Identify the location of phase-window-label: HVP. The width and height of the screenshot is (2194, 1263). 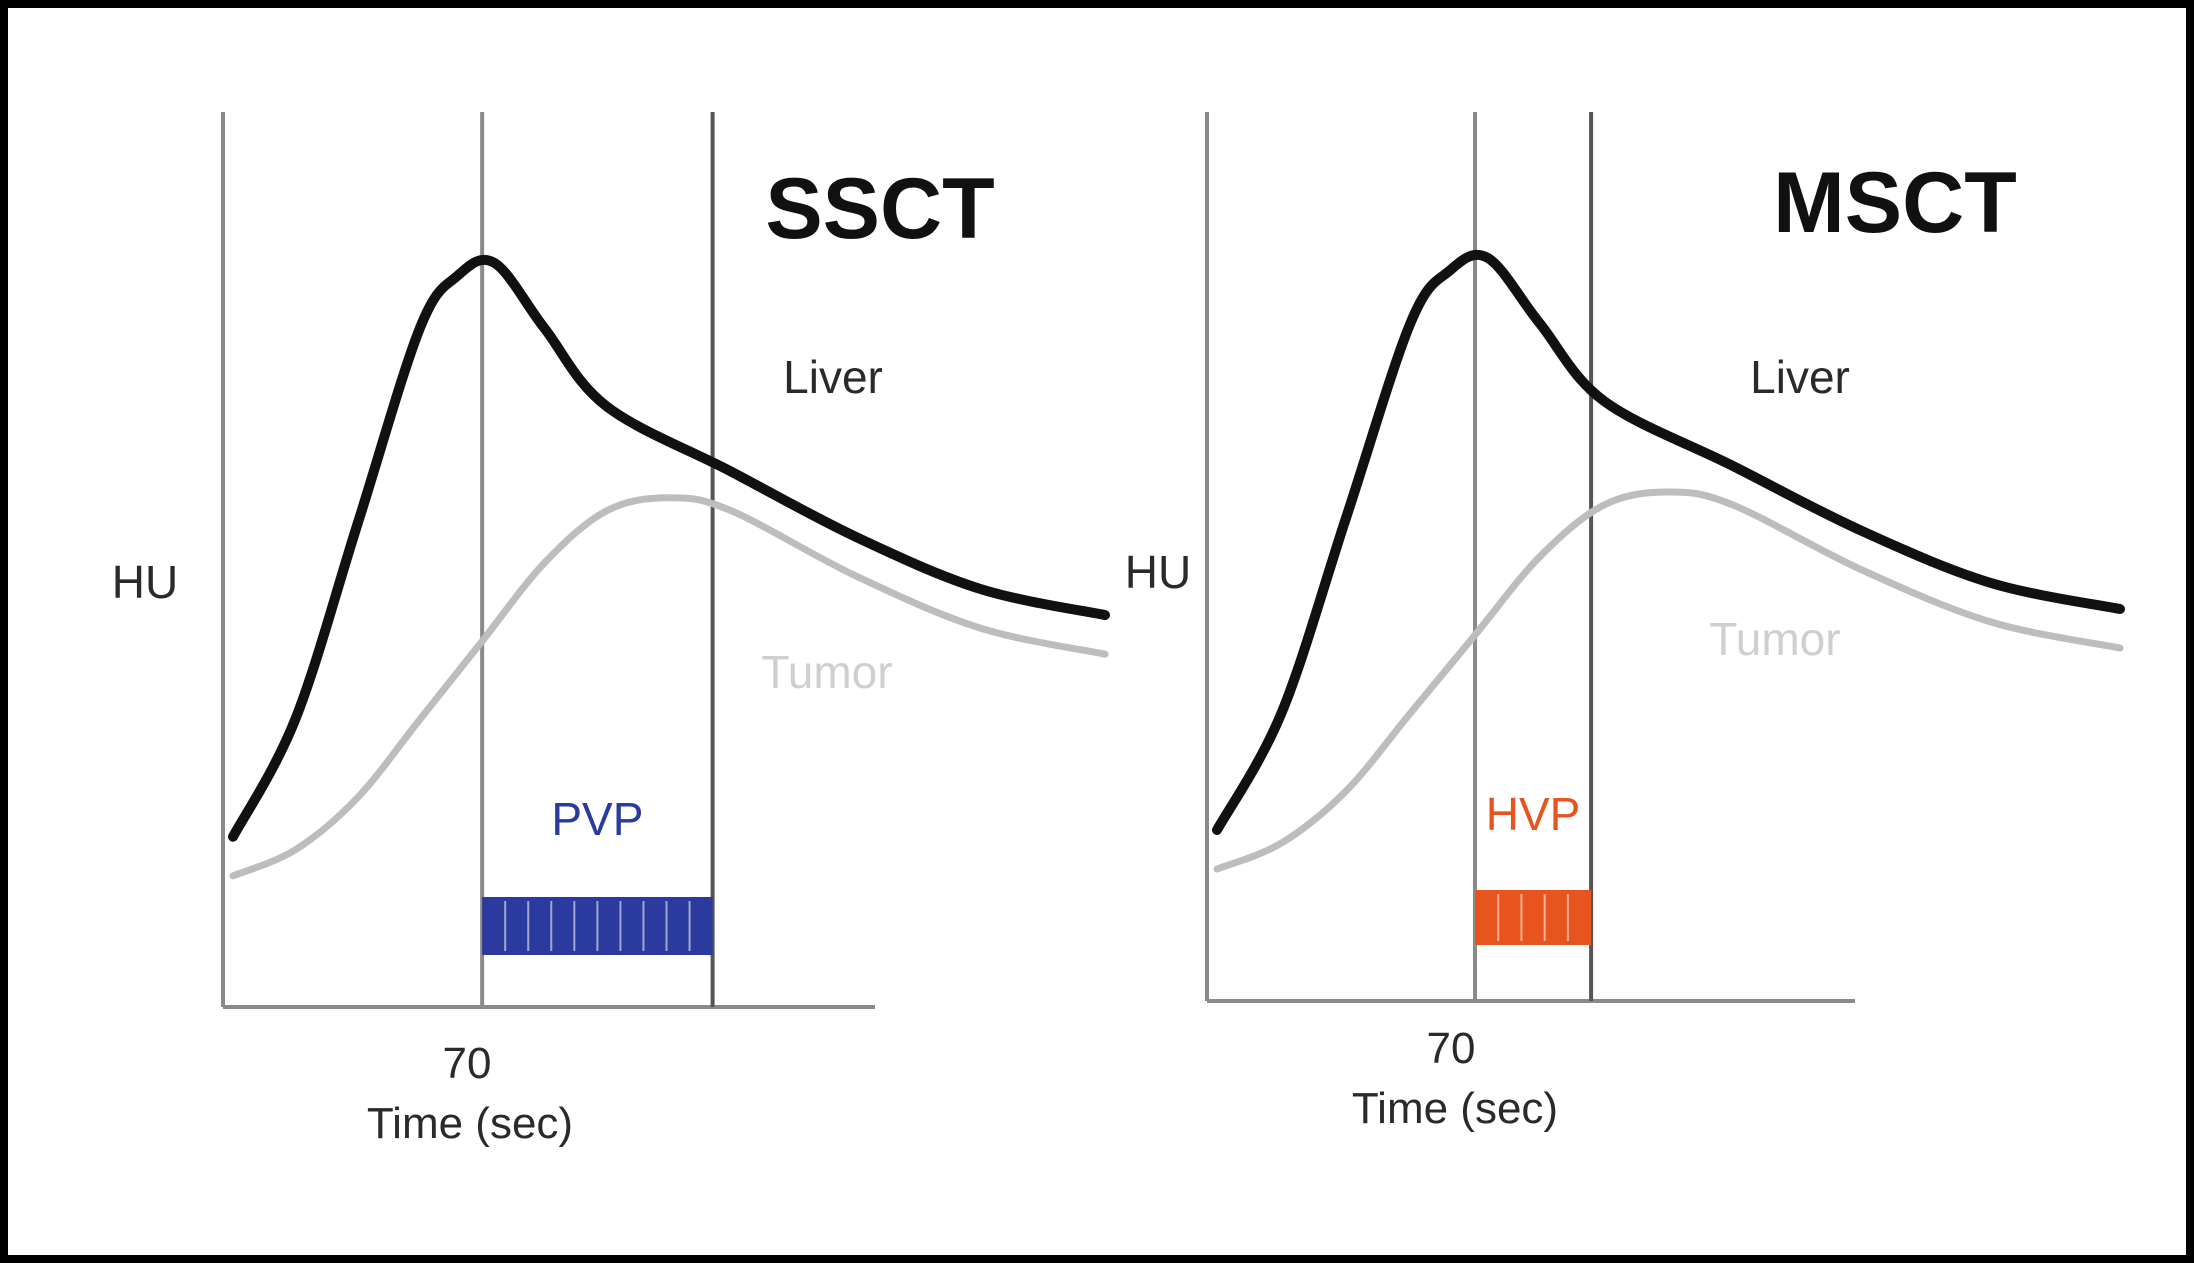
(1533, 814).